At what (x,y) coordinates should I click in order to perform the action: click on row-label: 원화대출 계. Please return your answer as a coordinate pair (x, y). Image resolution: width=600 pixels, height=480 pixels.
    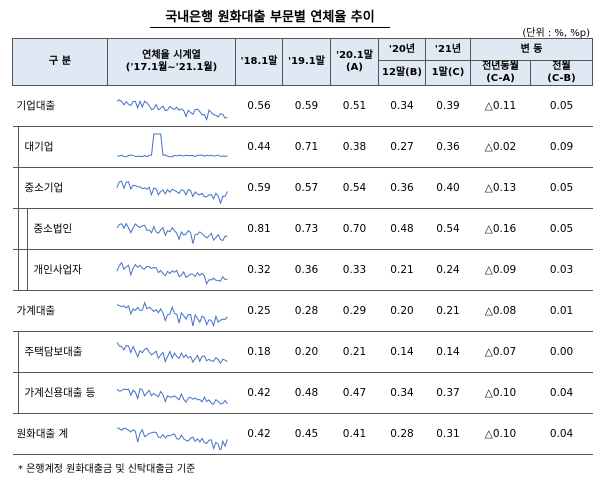
    Looking at the image, I should click on (42, 434).